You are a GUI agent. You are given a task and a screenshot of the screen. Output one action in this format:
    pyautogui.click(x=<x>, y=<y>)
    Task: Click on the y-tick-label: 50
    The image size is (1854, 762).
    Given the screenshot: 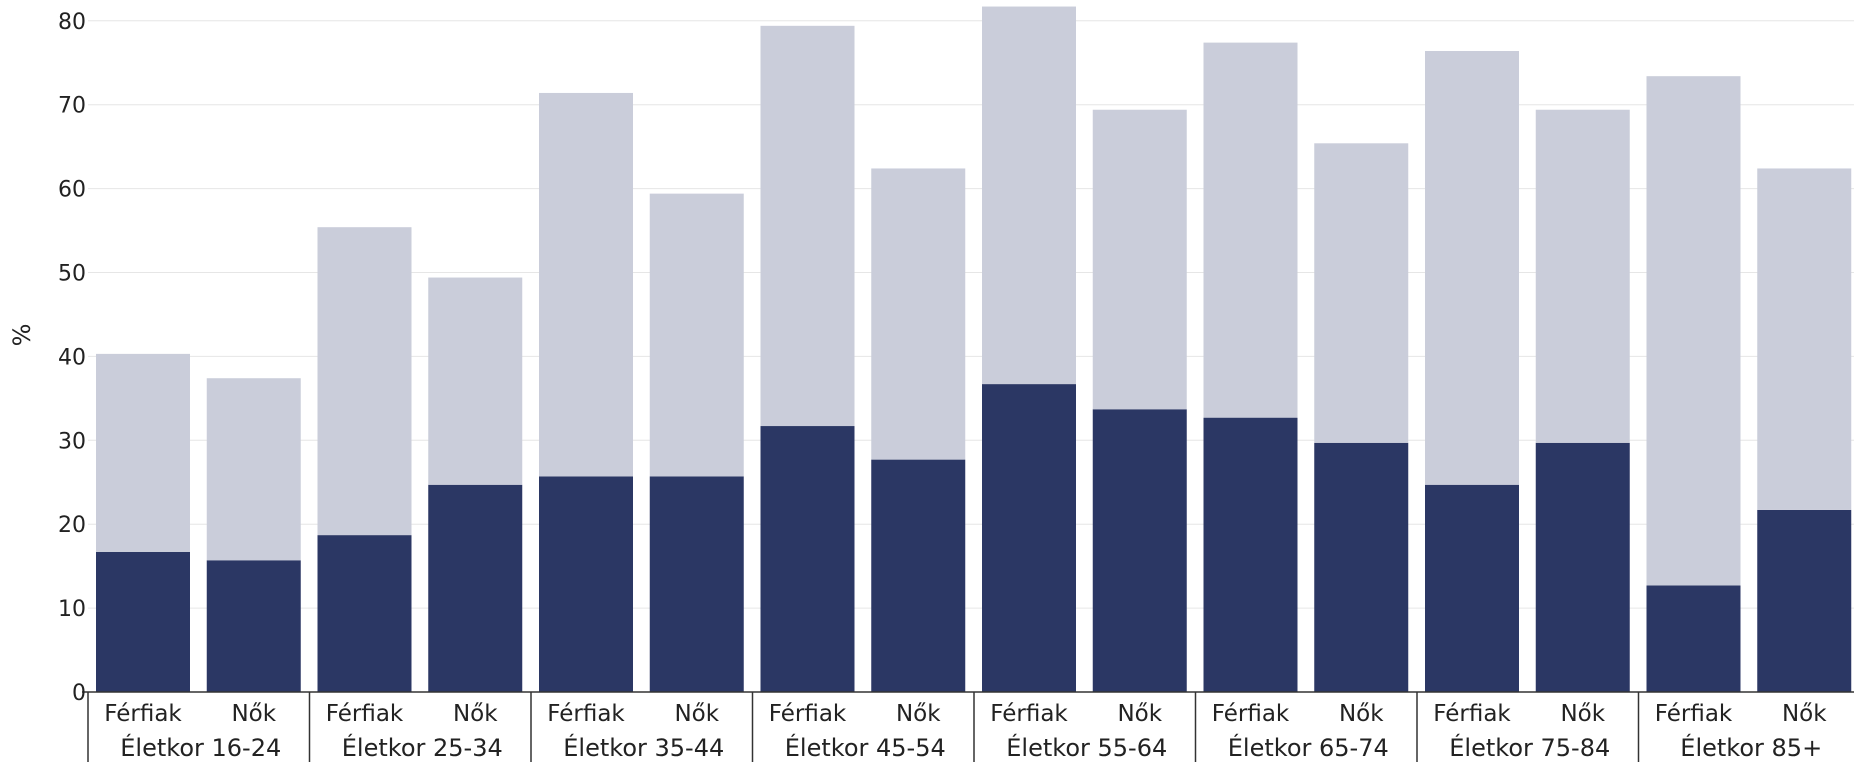 What is the action you would take?
    pyautogui.click(x=72, y=274)
    